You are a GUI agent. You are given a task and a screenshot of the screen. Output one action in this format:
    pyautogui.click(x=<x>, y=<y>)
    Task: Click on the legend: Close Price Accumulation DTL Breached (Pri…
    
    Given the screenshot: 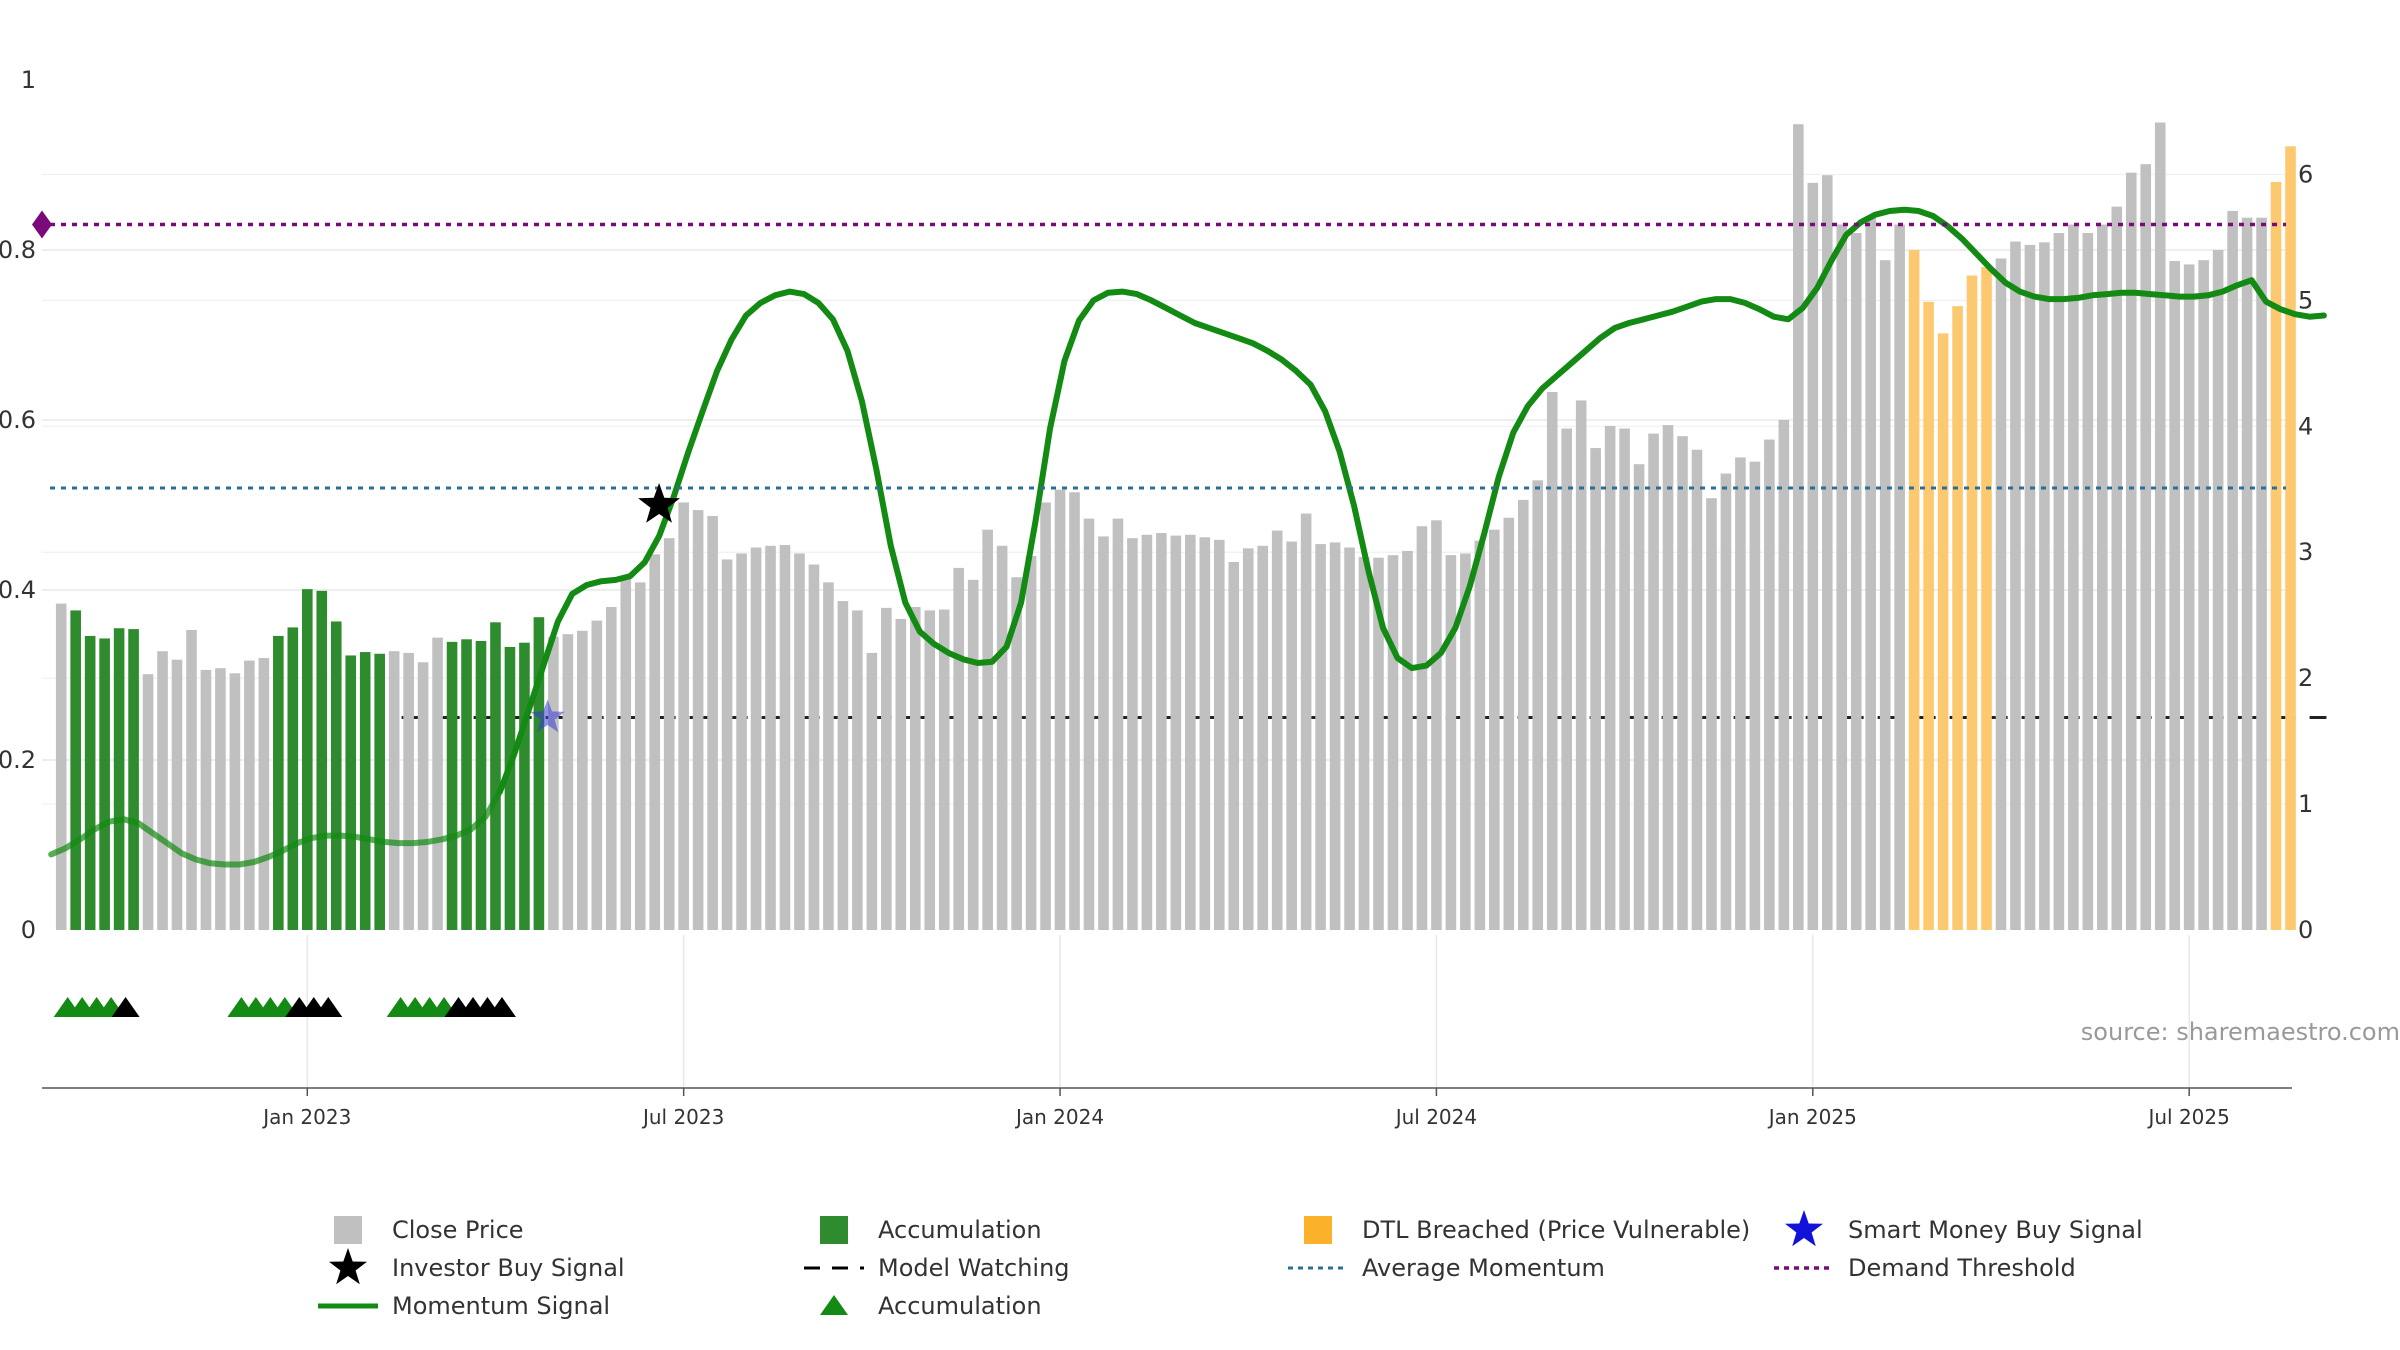 What is the action you would take?
    pyautogui.click(x=1230, y=1265)
    